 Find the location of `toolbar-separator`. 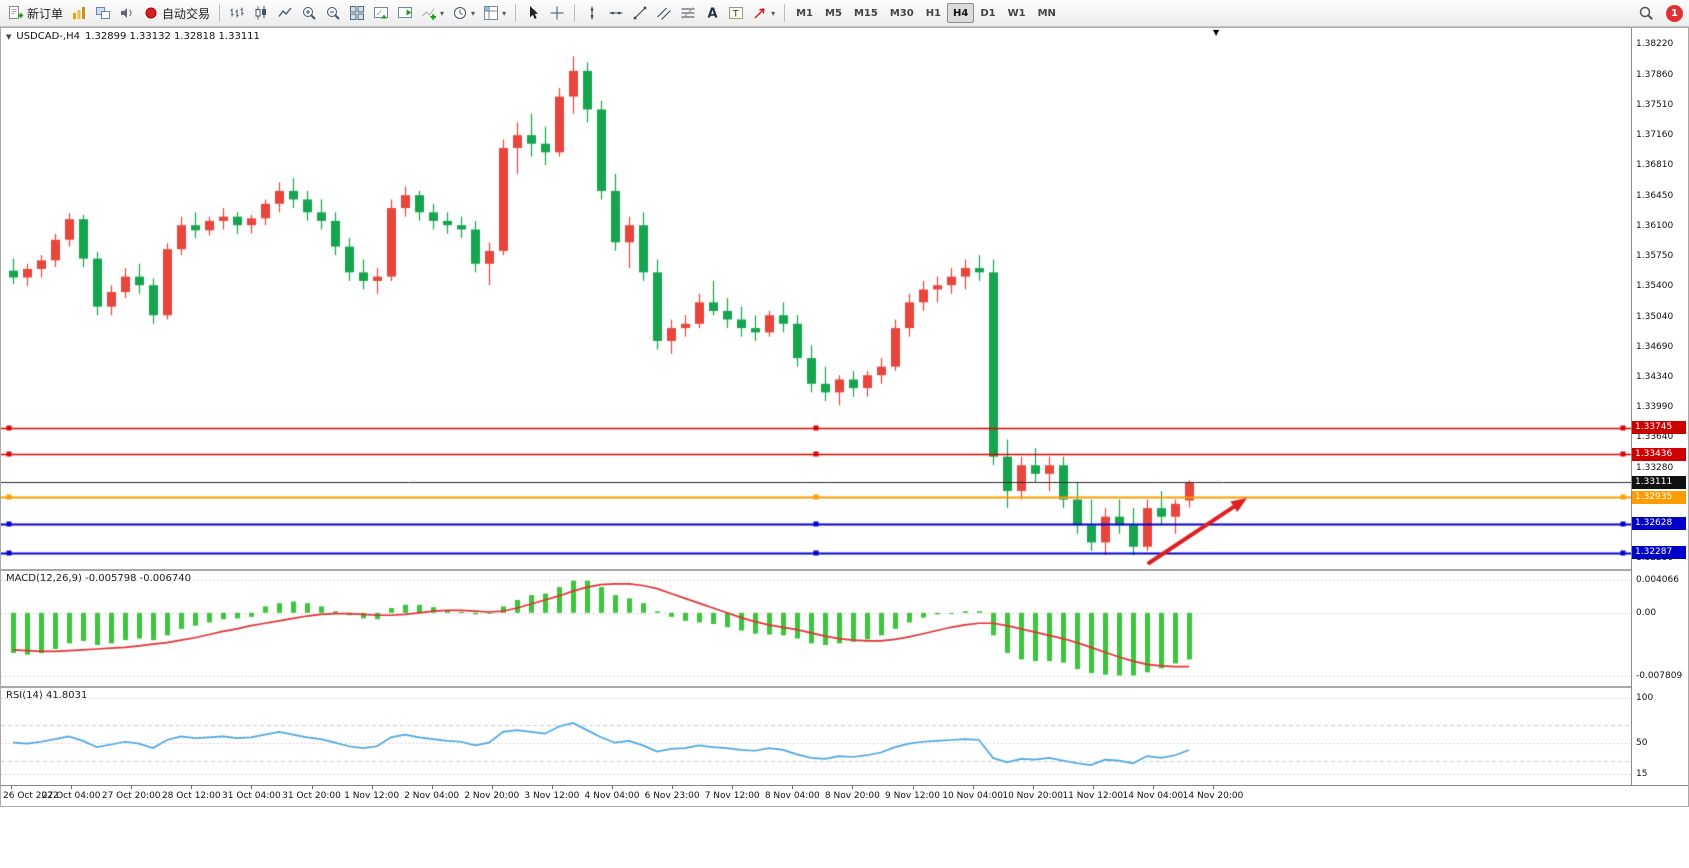

toolbar-separator is located at coordinates (575, 13).